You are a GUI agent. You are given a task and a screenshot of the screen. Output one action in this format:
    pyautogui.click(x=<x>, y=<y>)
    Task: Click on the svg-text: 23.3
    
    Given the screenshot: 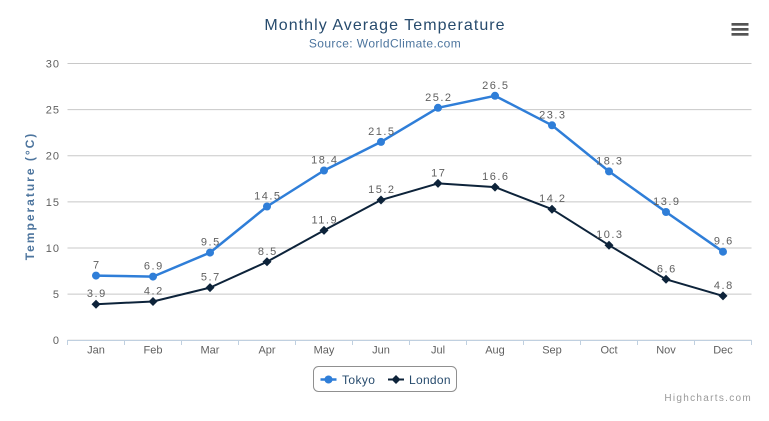 What is the action you would take?
    pyautogui.click(x=552, y=115)
    